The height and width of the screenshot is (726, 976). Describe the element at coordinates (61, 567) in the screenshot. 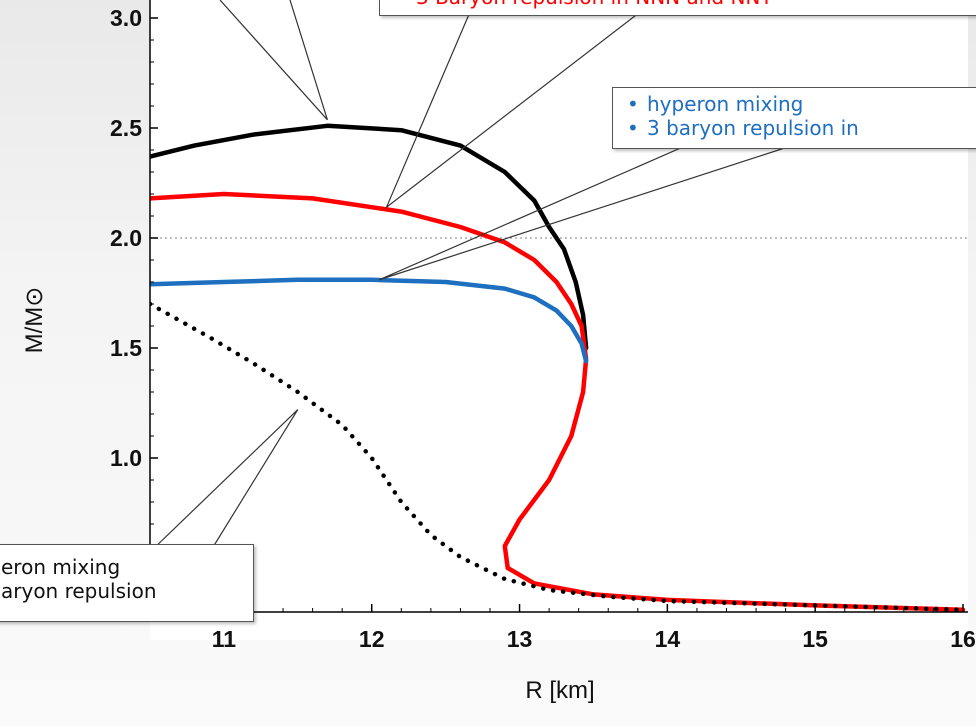

I see `annotation-black-line-1: eron mixing` at that location.